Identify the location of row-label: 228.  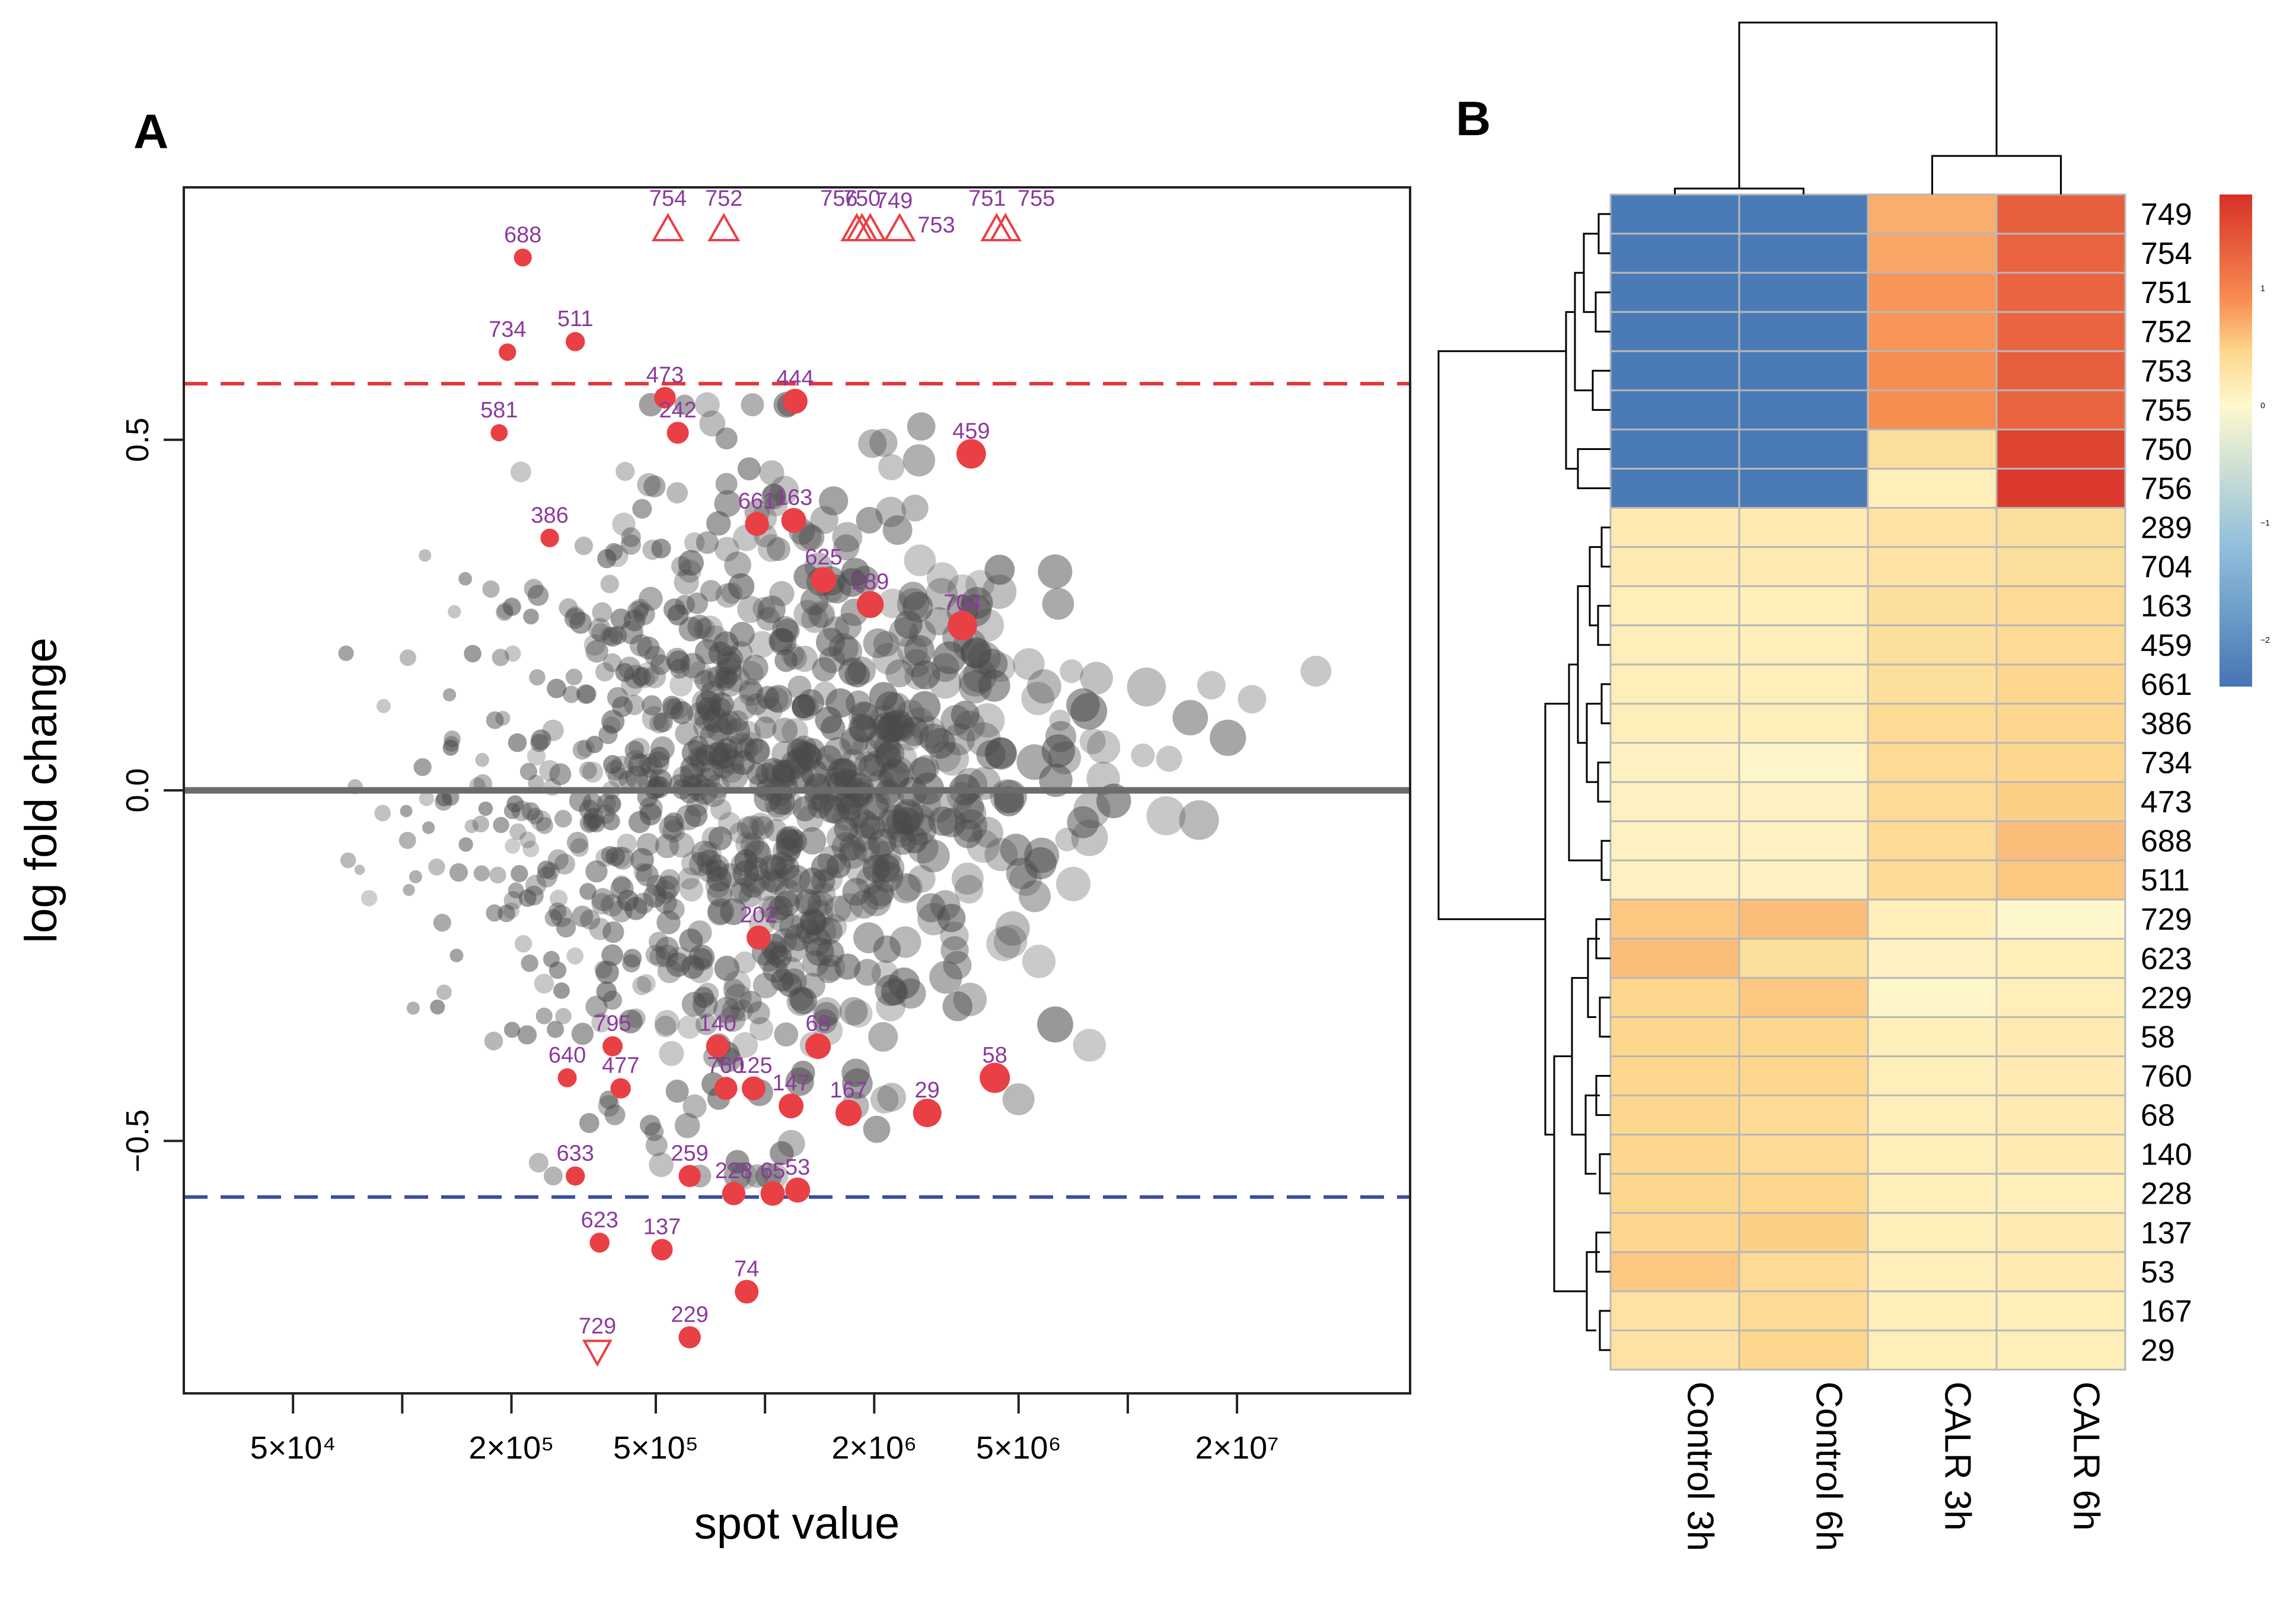
(2166, 1194).